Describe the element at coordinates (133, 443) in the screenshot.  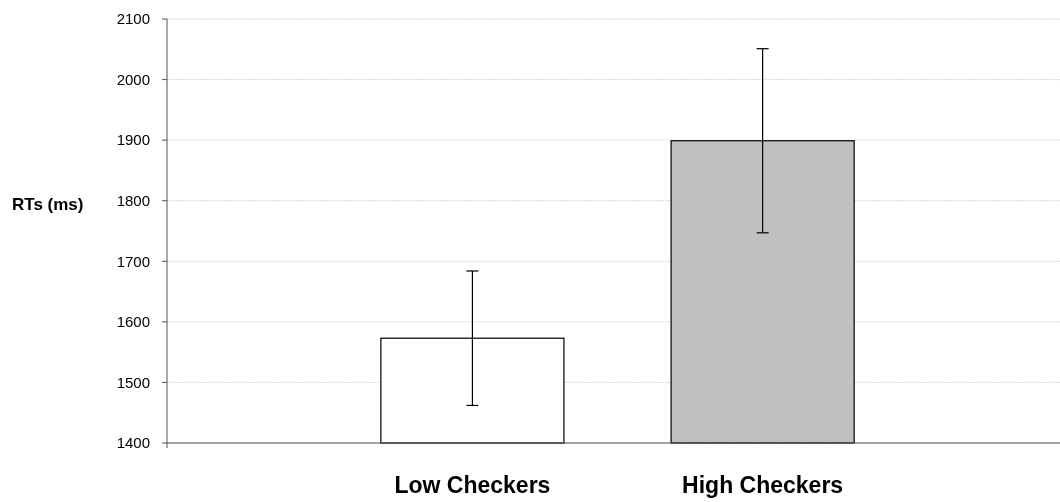
I see `y-tick-label: 1400` at that location.